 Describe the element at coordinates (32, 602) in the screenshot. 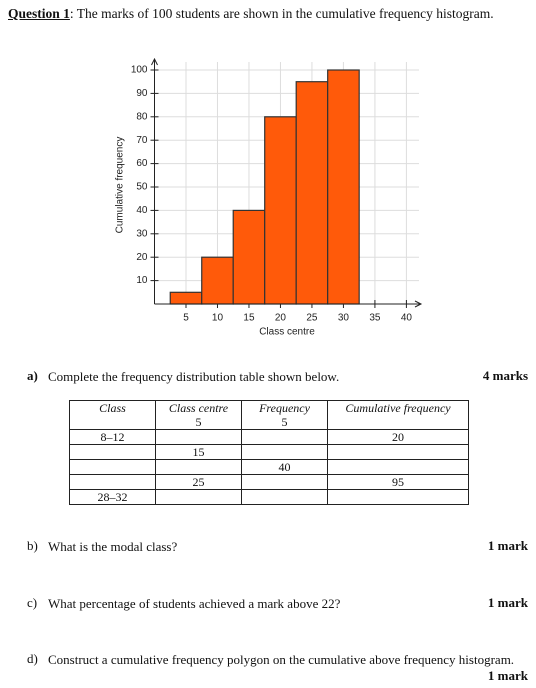

I see `part-label: c)` at that location.